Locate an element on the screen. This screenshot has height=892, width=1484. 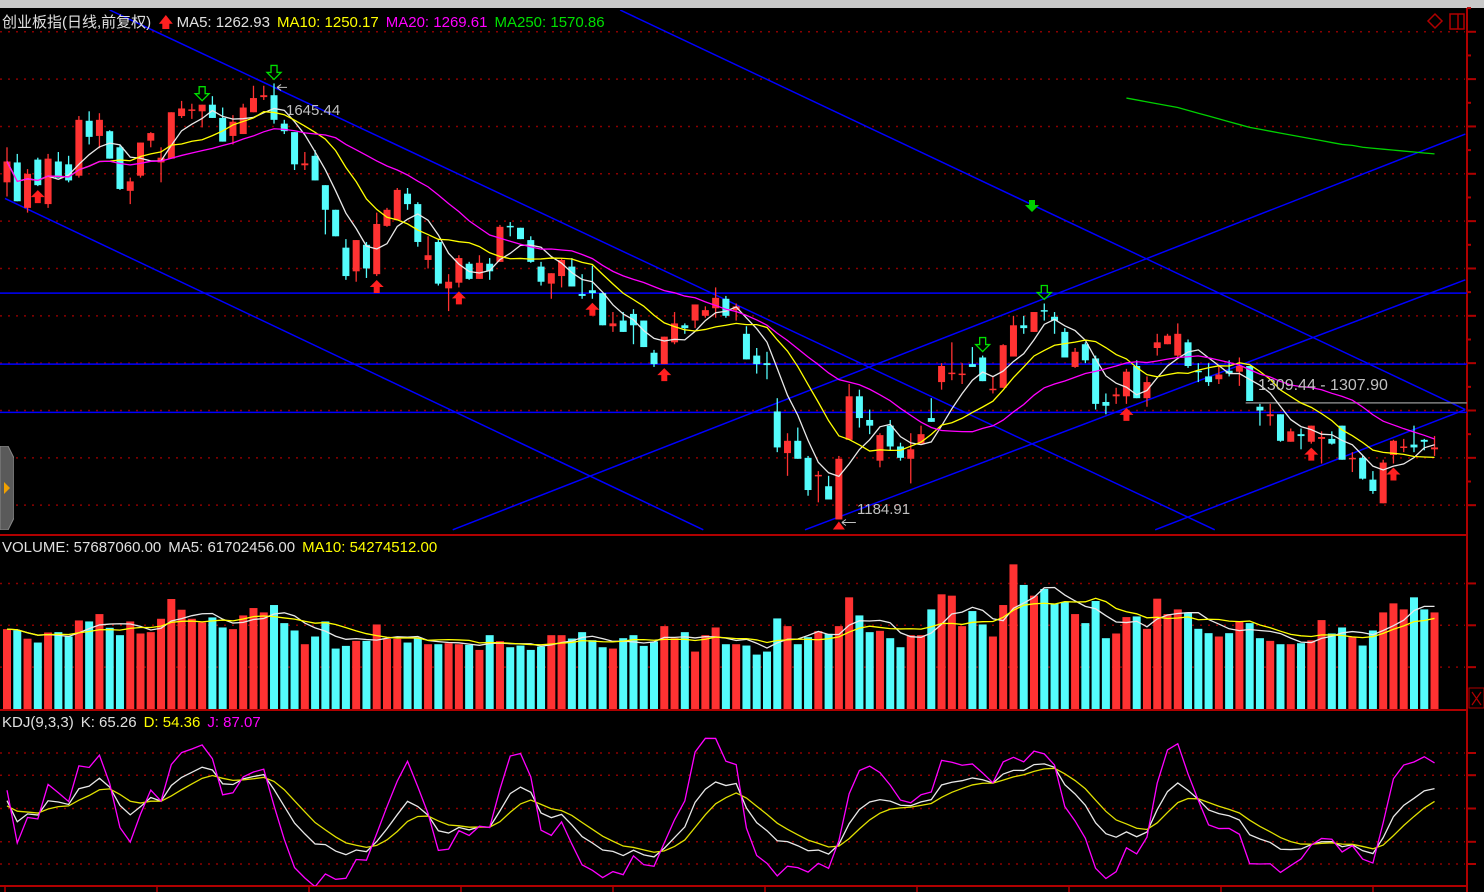
diamond-icon is located at coordinates (1435, 21).